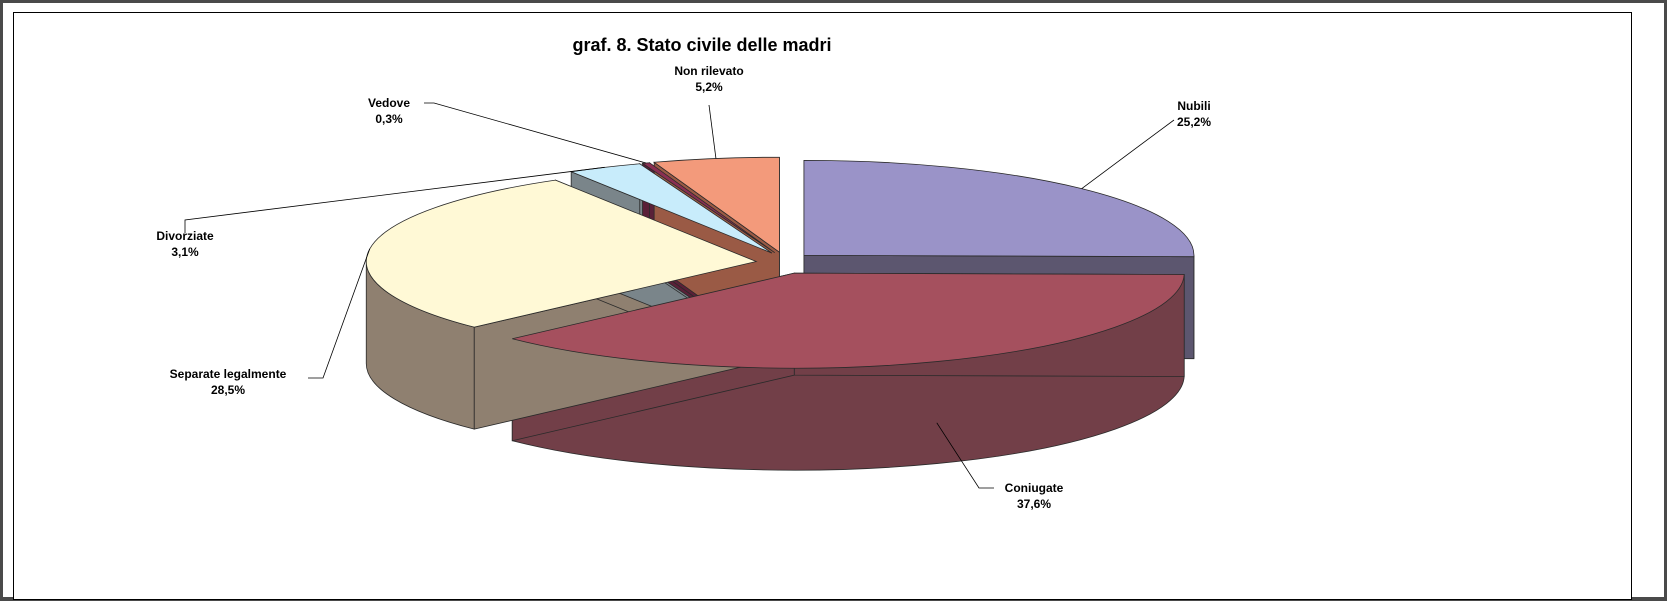 The image size is (1667, 601). Describe the element at coordinates (535, 133) in the screenshot. I see `leader-vedove` at that location.